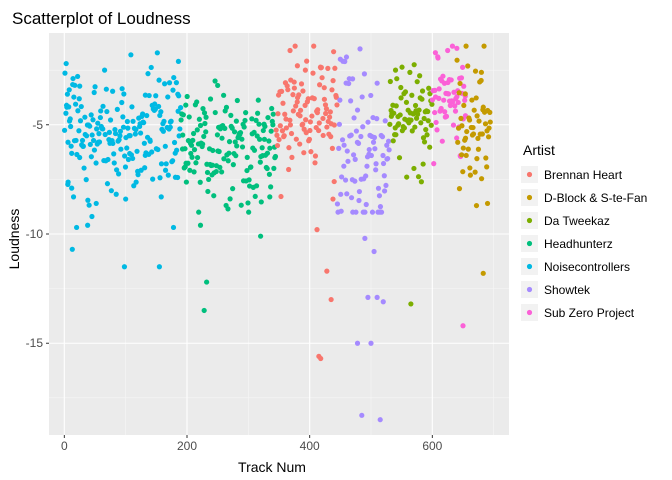  Describe the element at coordinates (35, 234) in the screenshot. I see `y-tick-label: -10` at that location.